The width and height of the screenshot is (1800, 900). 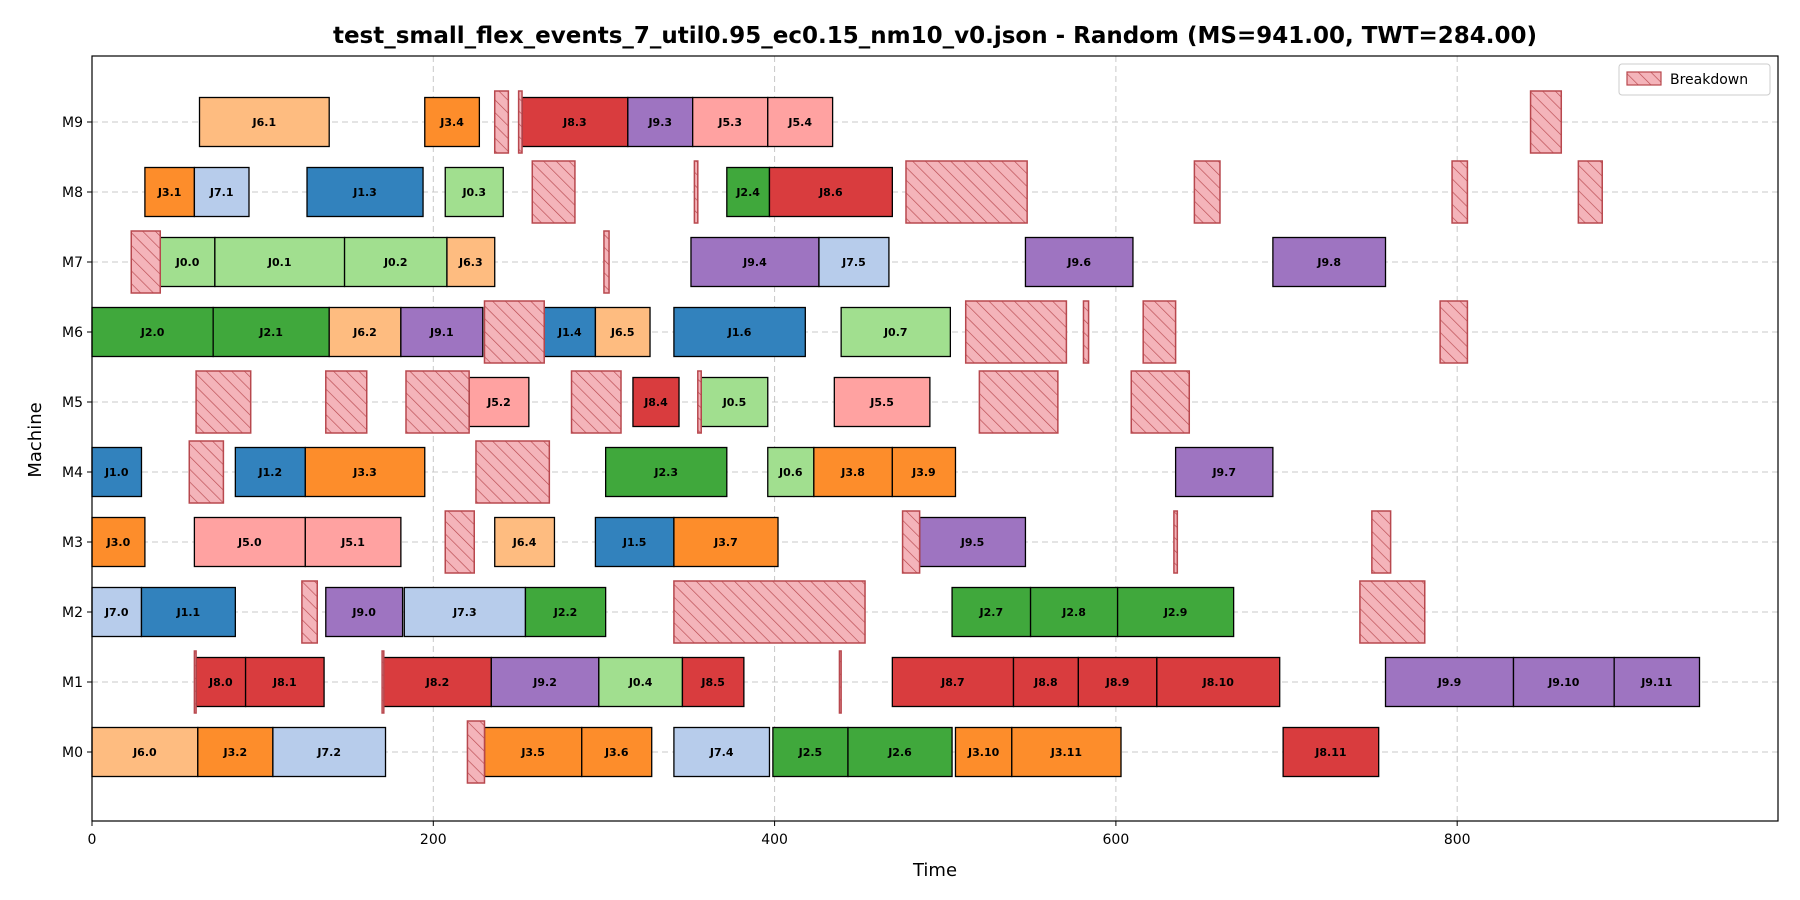 I want to click on task-label: J8.7, so click(x=952, y=682).